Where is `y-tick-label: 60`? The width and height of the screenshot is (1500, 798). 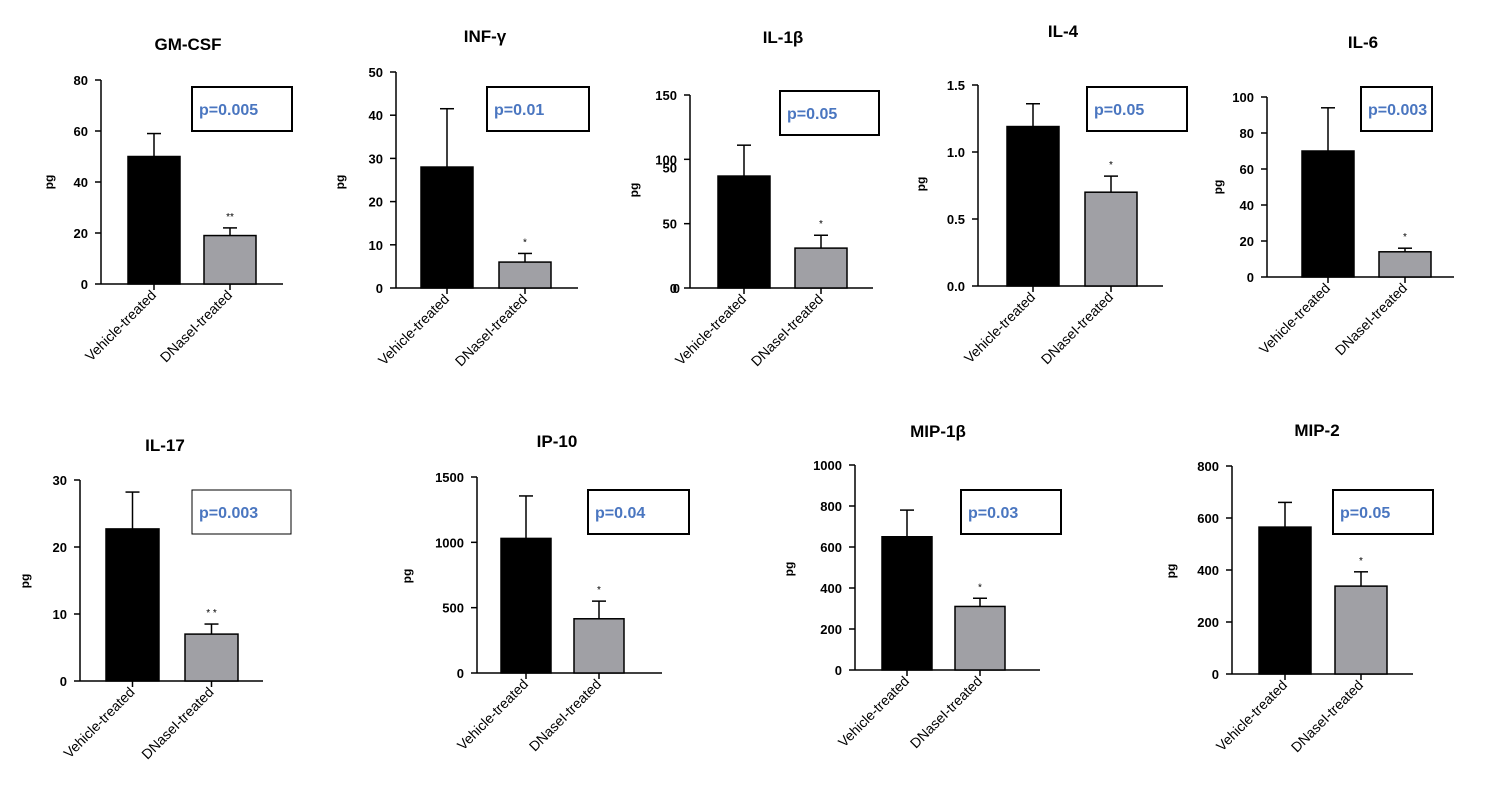
y-tick-label: 60 is located at coordinates (81, 131).